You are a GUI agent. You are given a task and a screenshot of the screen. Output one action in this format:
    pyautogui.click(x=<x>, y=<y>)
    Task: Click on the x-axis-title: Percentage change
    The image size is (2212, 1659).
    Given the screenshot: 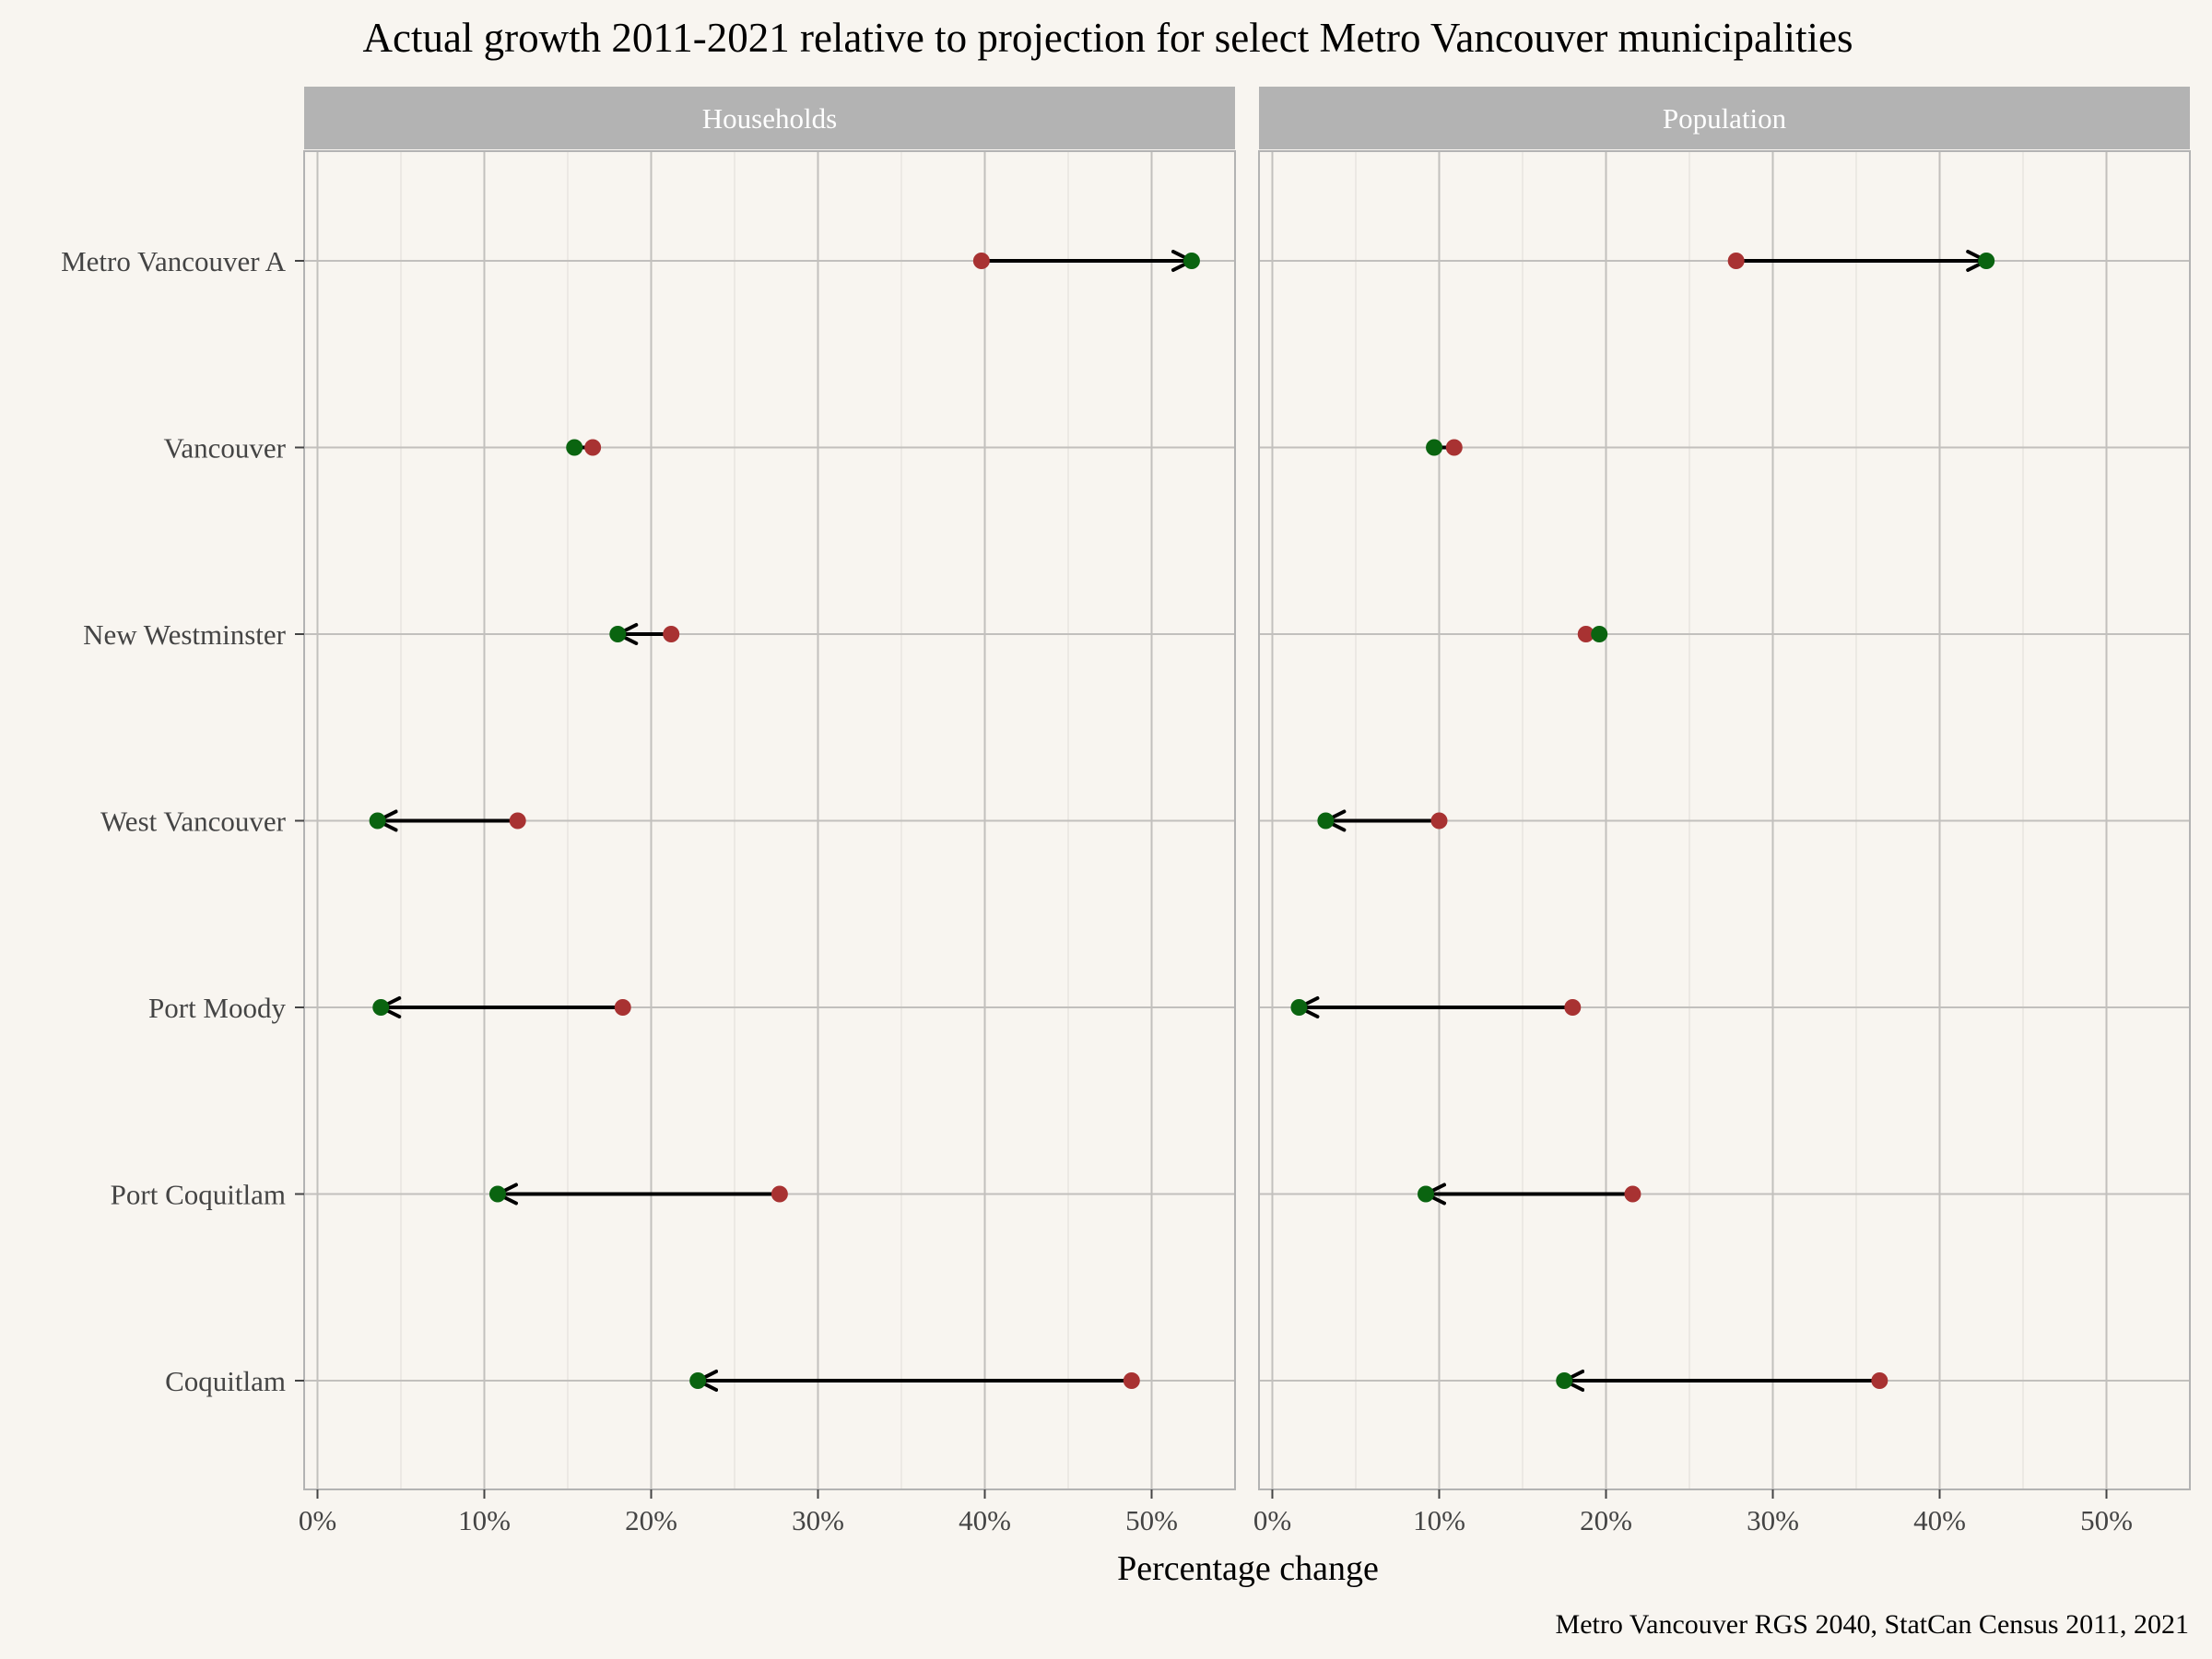 What is the action you would take?
    pyautogui.click(x=1248, y=1568)
    